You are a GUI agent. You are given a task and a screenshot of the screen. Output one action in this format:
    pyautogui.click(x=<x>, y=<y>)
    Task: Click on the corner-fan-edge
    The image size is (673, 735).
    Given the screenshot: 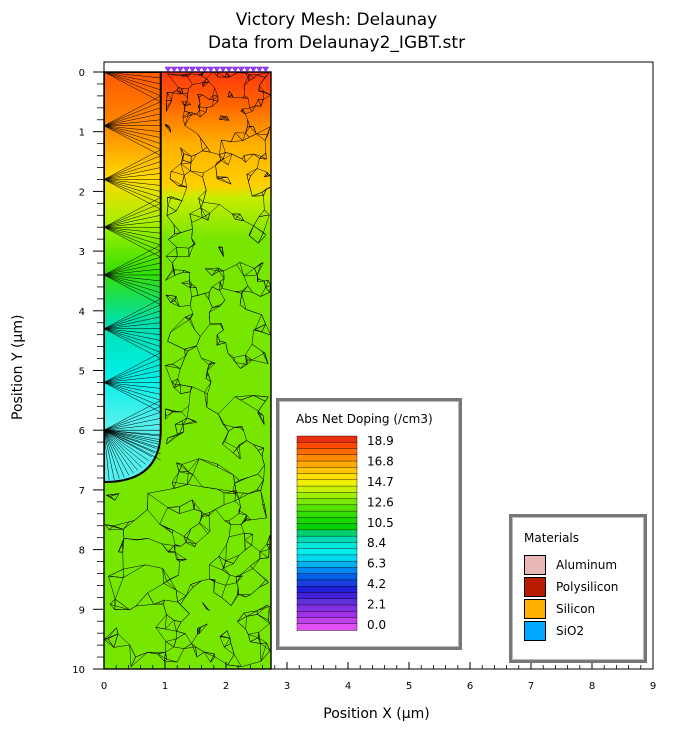 What is the action you would take?
    pyautogui.click(x=114, y=454)
    